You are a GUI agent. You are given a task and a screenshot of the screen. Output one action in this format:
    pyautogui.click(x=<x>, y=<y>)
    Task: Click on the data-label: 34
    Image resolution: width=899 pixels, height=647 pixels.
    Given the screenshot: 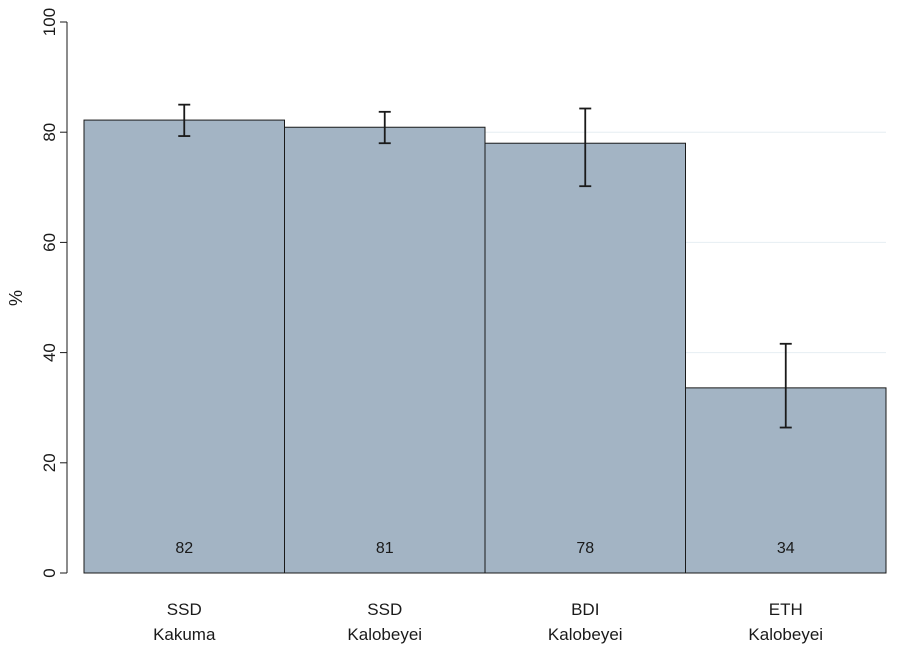 What is the action you would take?
    pyautogui.click(x=786, y=548)
    